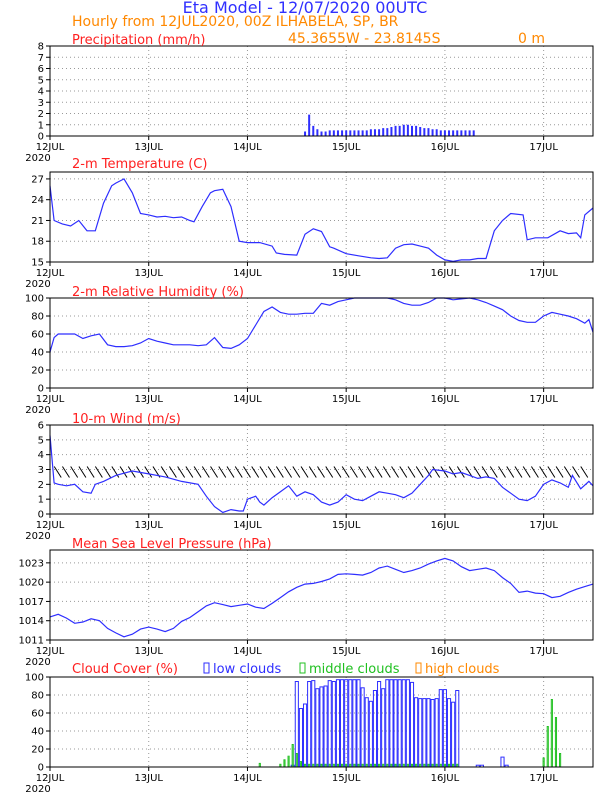 The width and height of the screenshot is (612, 792). I want to click on legend-label: middle clouds, so click(354, 669).